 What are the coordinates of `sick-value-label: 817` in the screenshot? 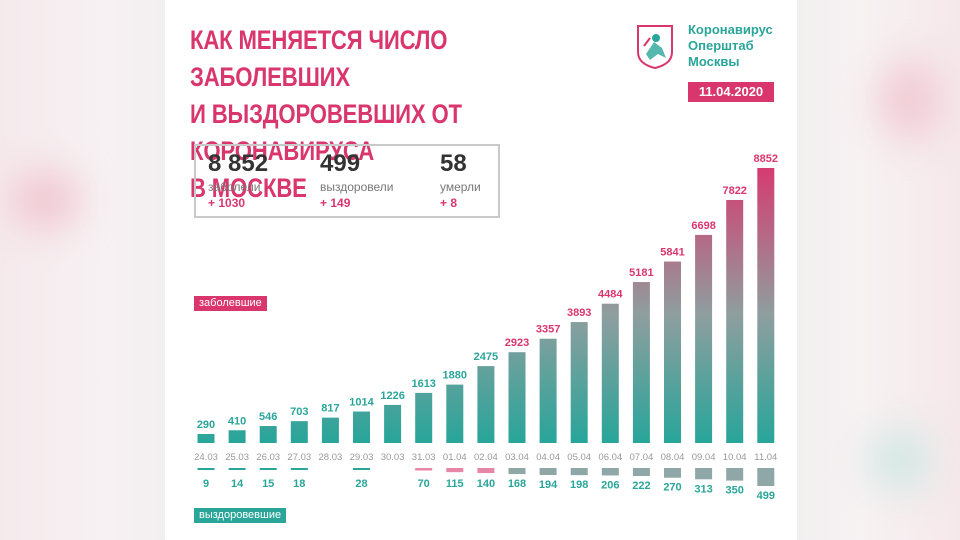 It's located at (330, 409).